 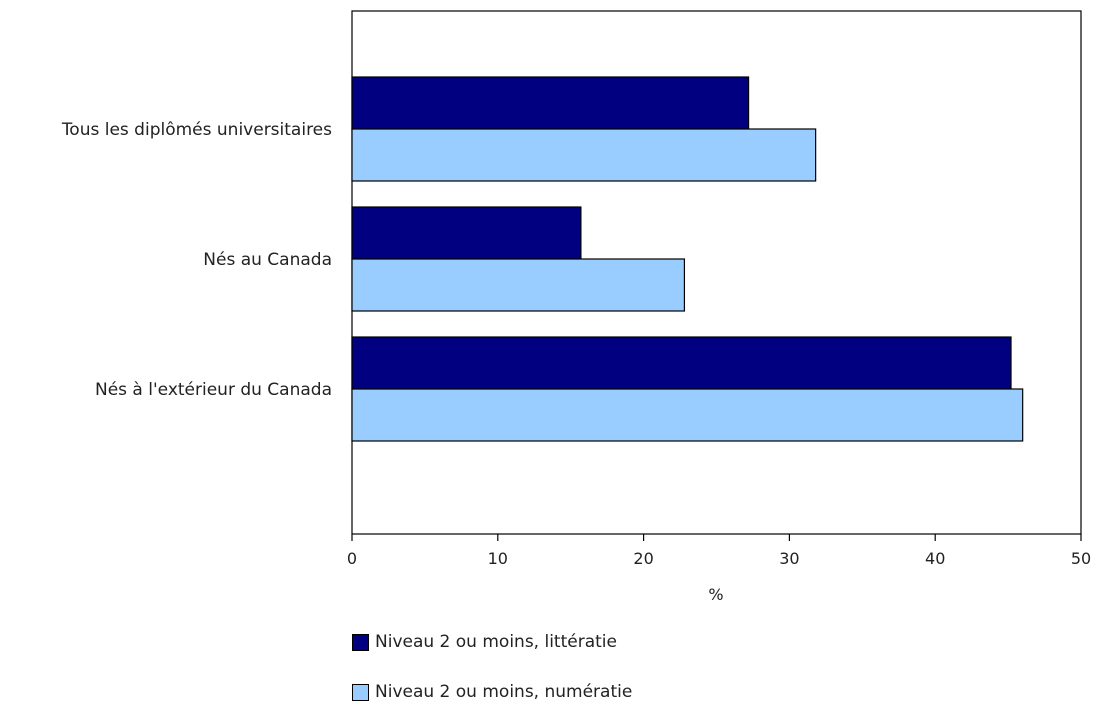 What do you see at coordinates (360, 692) in the screenshot?
I see `legend-swatch-numeracy` at bounding box center [360, 692].